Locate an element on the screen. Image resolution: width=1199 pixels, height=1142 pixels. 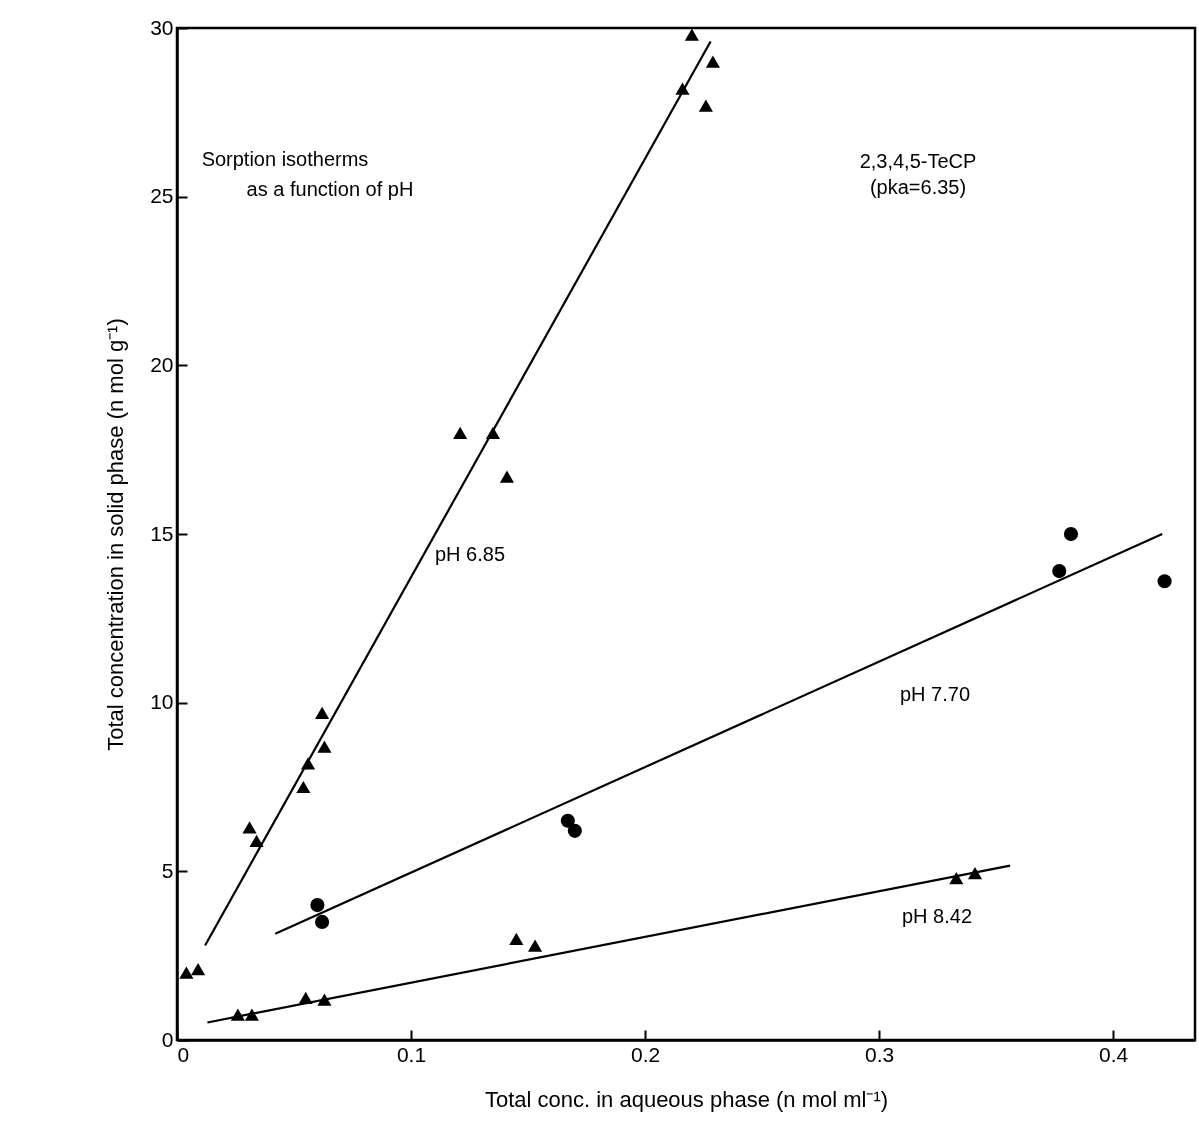
annotation: as a function of pH is located at coordinates (330, 189).